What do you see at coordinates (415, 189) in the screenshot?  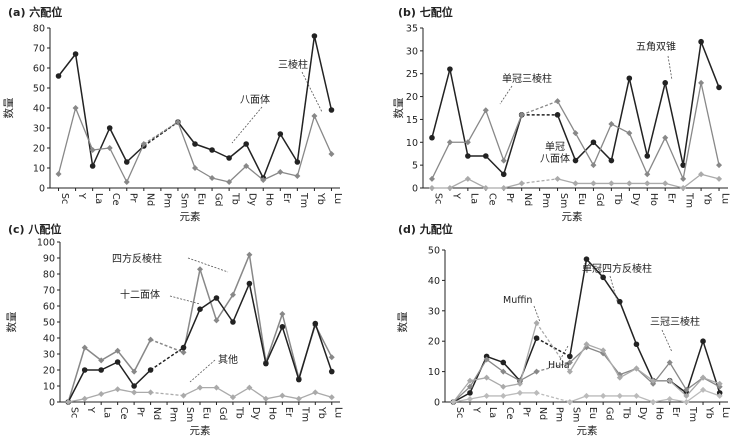 I see `y-tick-label: 0` at bounding box center [415, 189].